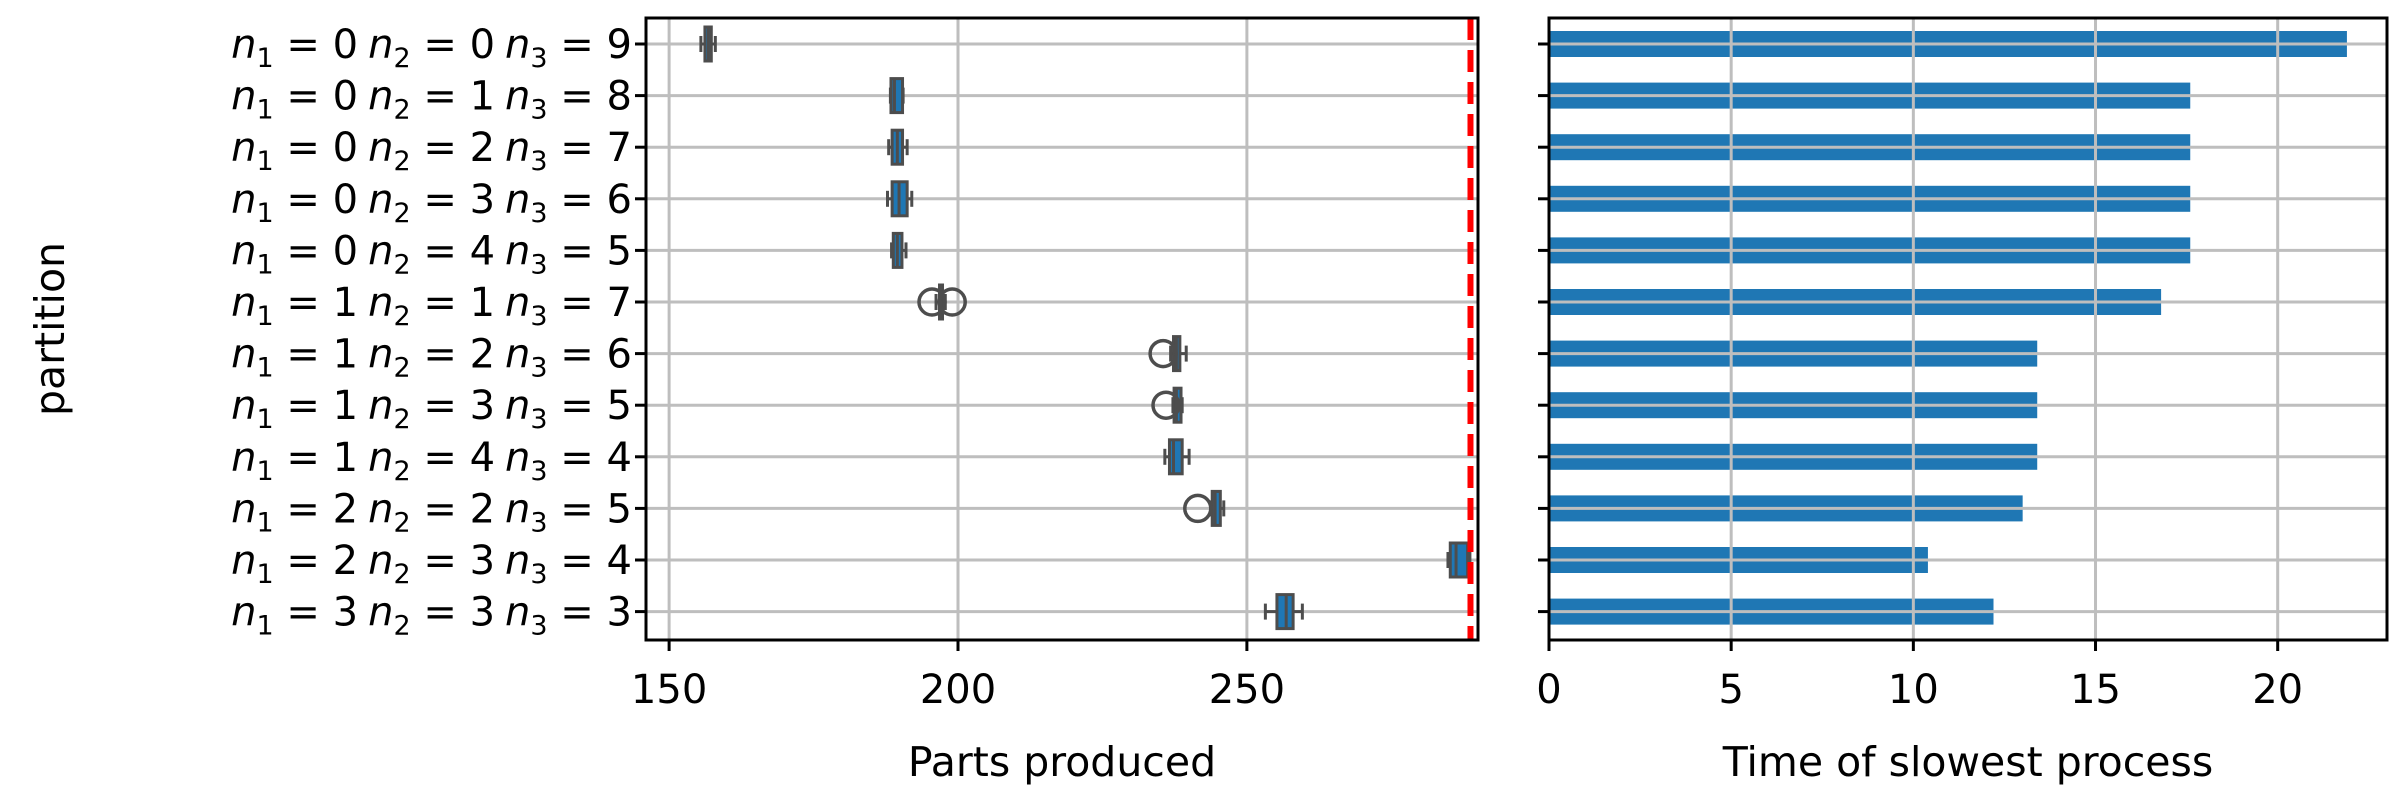  Describe the element at coordinates (431, 100) in the screenshot. I see `partition-label: n1 = 0 n2 = 1 n3 = 8` at that location.